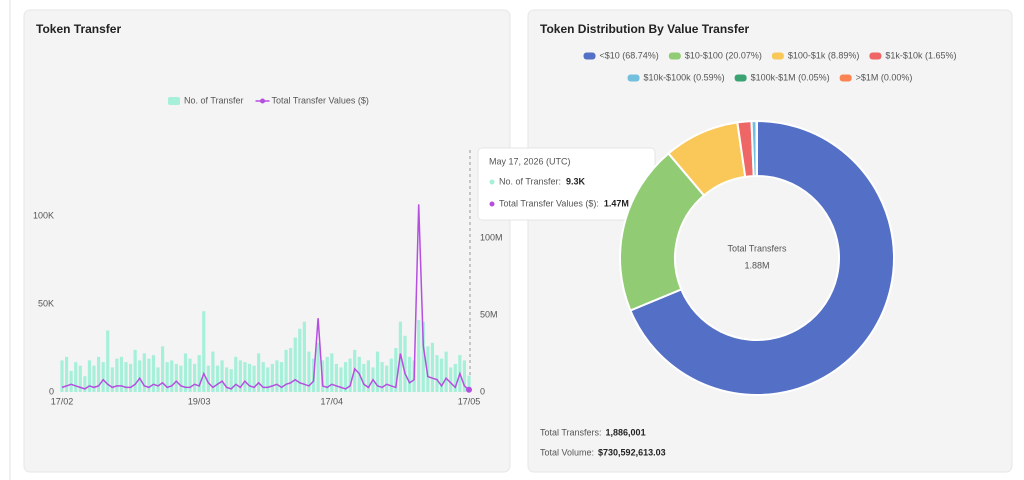 The width and height of the screenshot is (1024, 480). What do you see at coordinates (469, 389) in the screenshot?
I see `point` at bounding box center [469, 389].